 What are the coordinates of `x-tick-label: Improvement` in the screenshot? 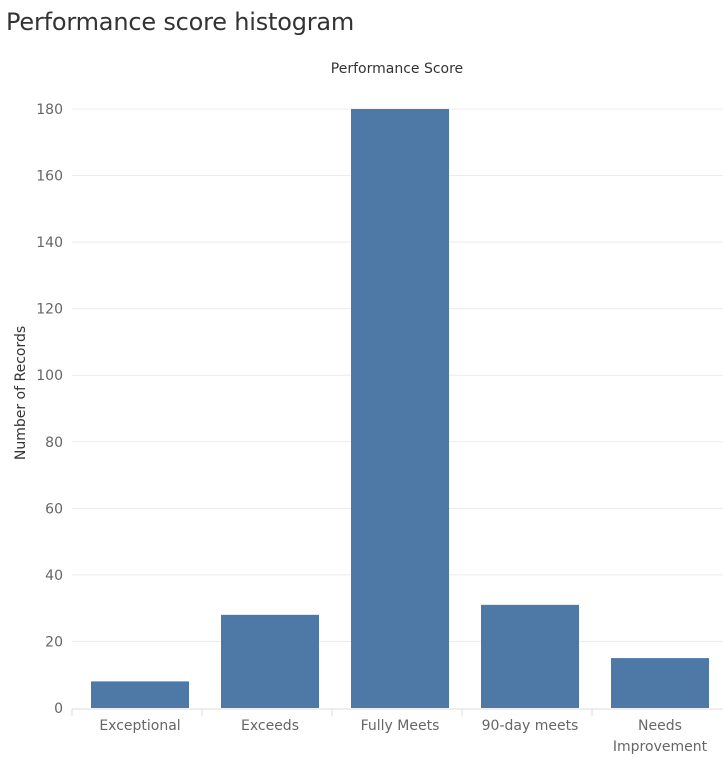 It's located at (660, 747).